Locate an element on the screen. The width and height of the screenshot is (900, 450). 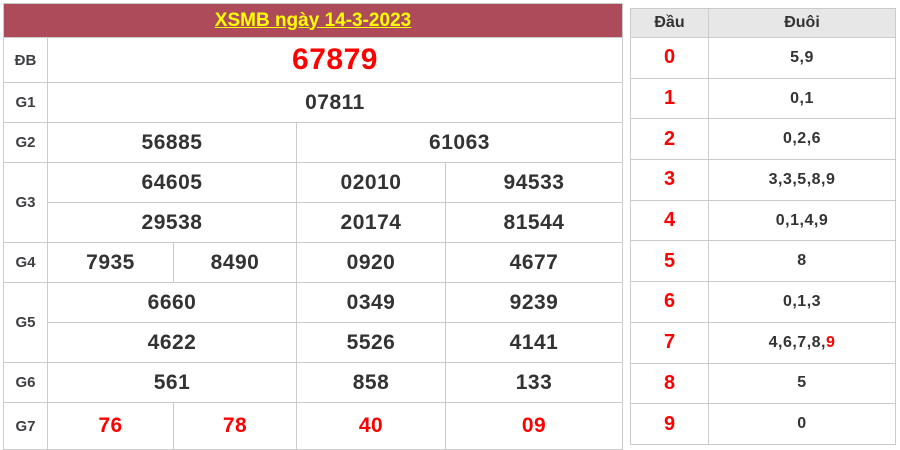
duoi-values: 5,9 is located at coordinates (802, 58).